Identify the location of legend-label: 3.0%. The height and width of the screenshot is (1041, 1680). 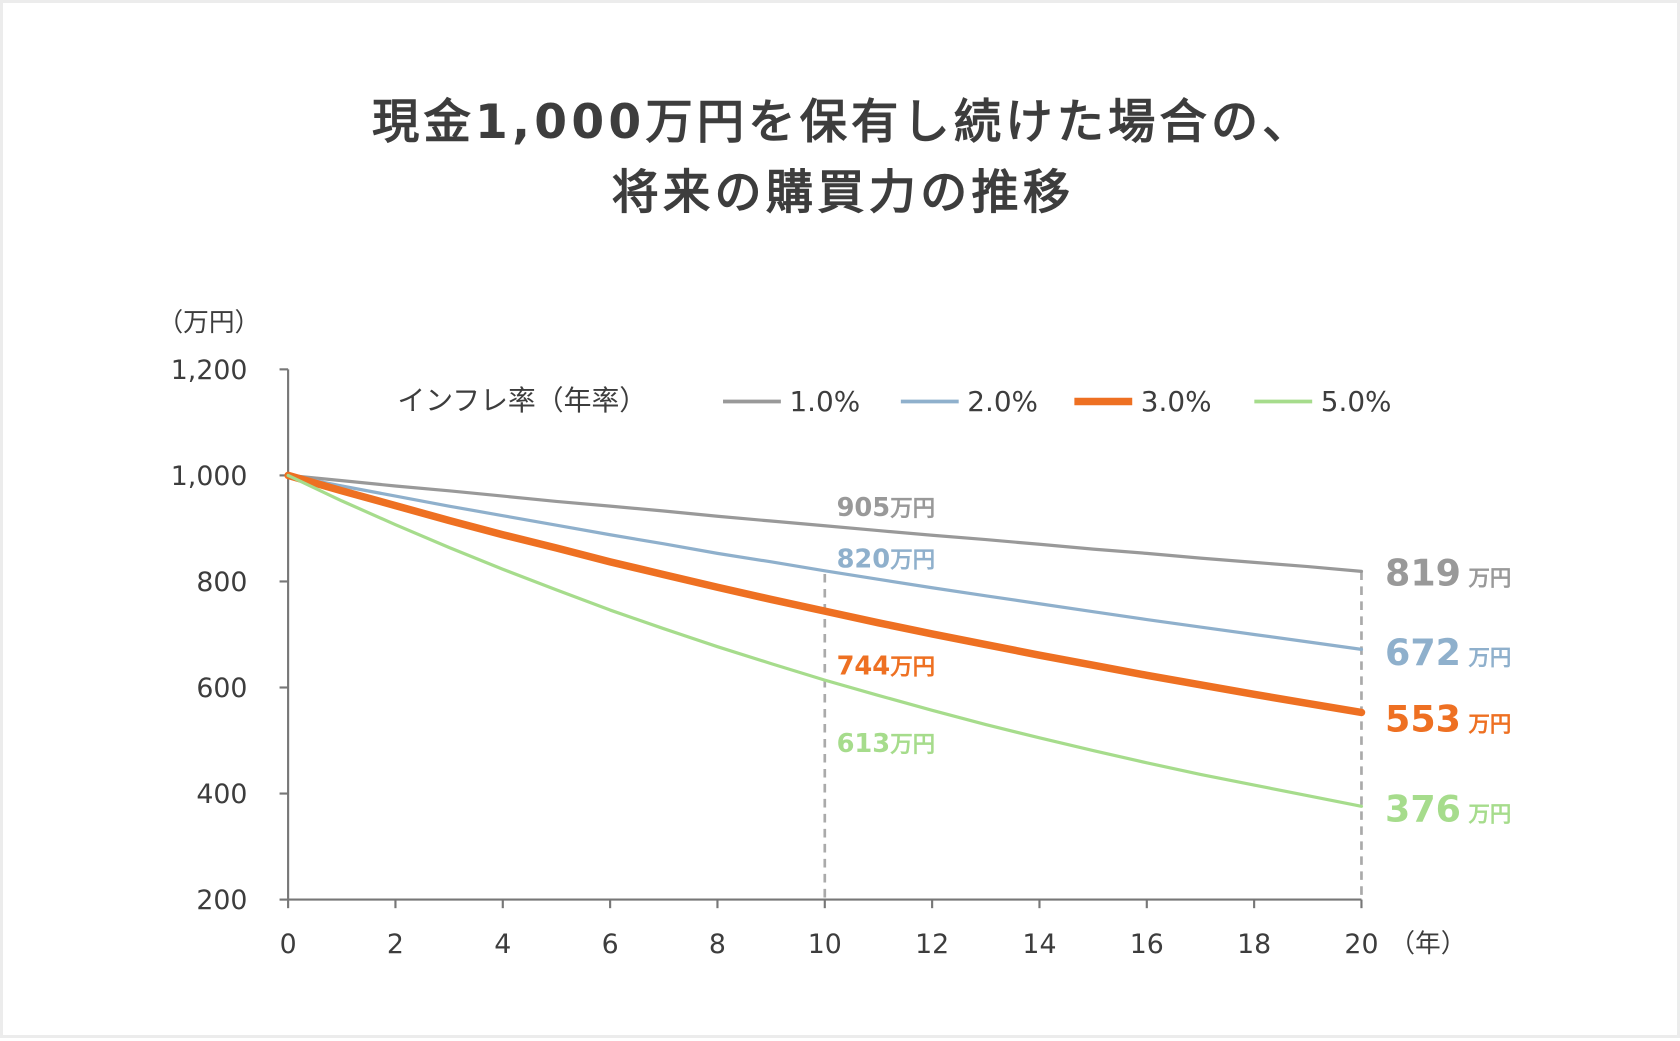
(1176, 401).